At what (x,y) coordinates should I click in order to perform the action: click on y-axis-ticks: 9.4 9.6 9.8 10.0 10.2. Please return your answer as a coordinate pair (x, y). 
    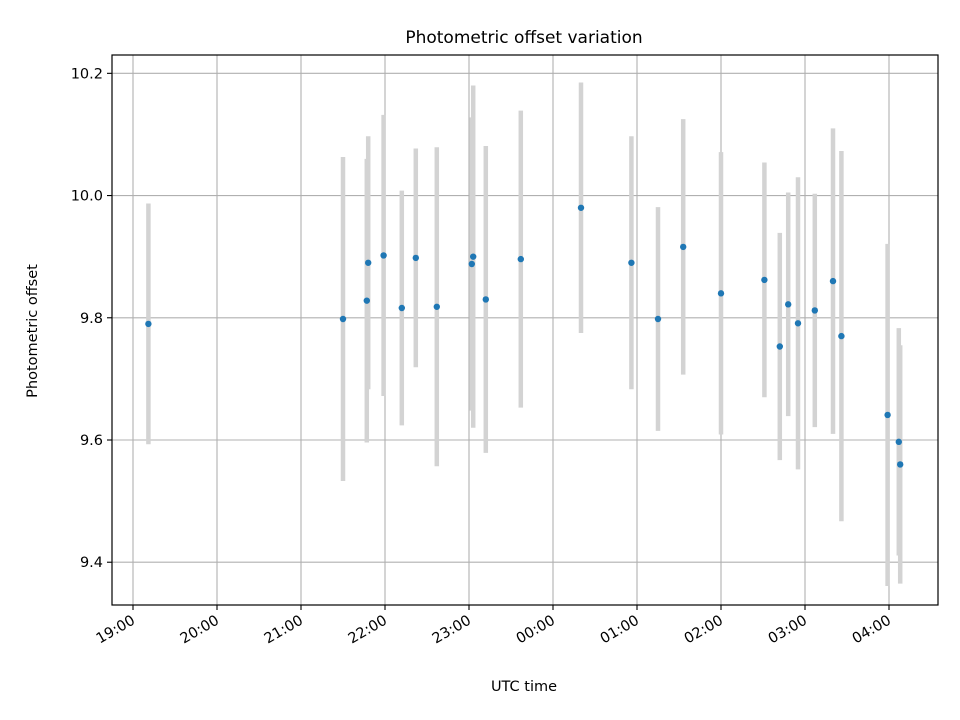
    Looking at the image, I should click on (91, 318).